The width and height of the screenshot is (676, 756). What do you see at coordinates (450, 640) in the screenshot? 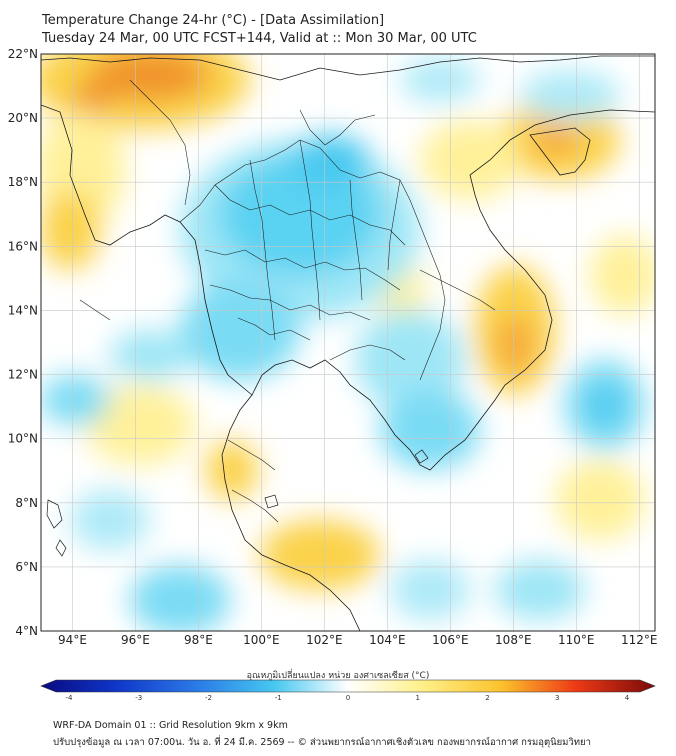
I see `lon-label: 106°E` at bounding box center [450, 640].